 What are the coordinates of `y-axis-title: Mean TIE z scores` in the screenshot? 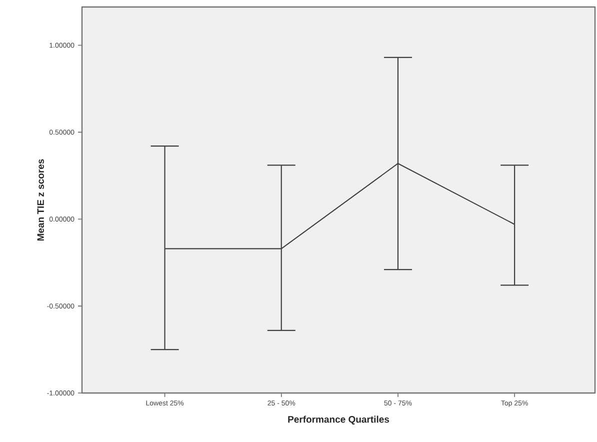 It's located at (40, 200).